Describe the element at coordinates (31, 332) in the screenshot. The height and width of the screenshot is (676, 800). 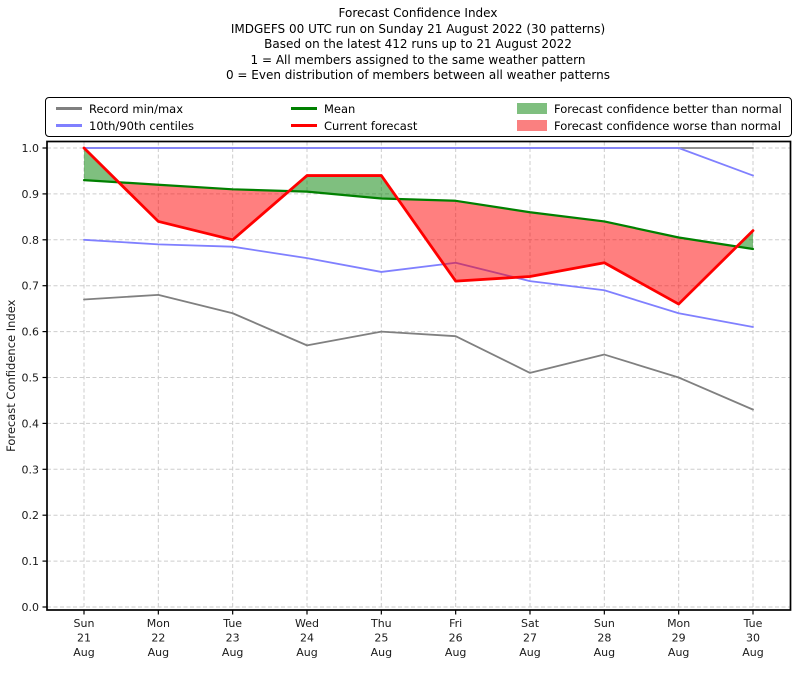
I see `svg-text: 0.6` at that location.